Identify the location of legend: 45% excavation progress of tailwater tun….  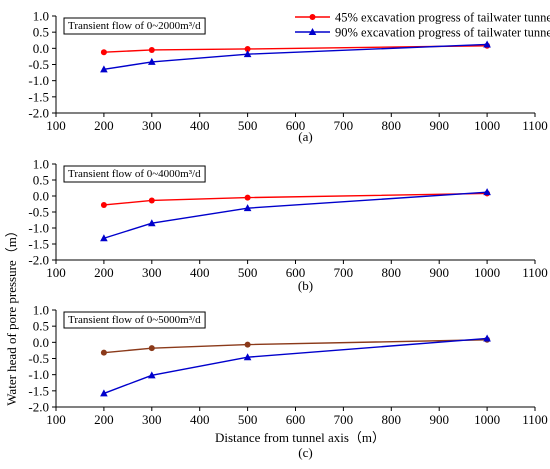
(422, 25).